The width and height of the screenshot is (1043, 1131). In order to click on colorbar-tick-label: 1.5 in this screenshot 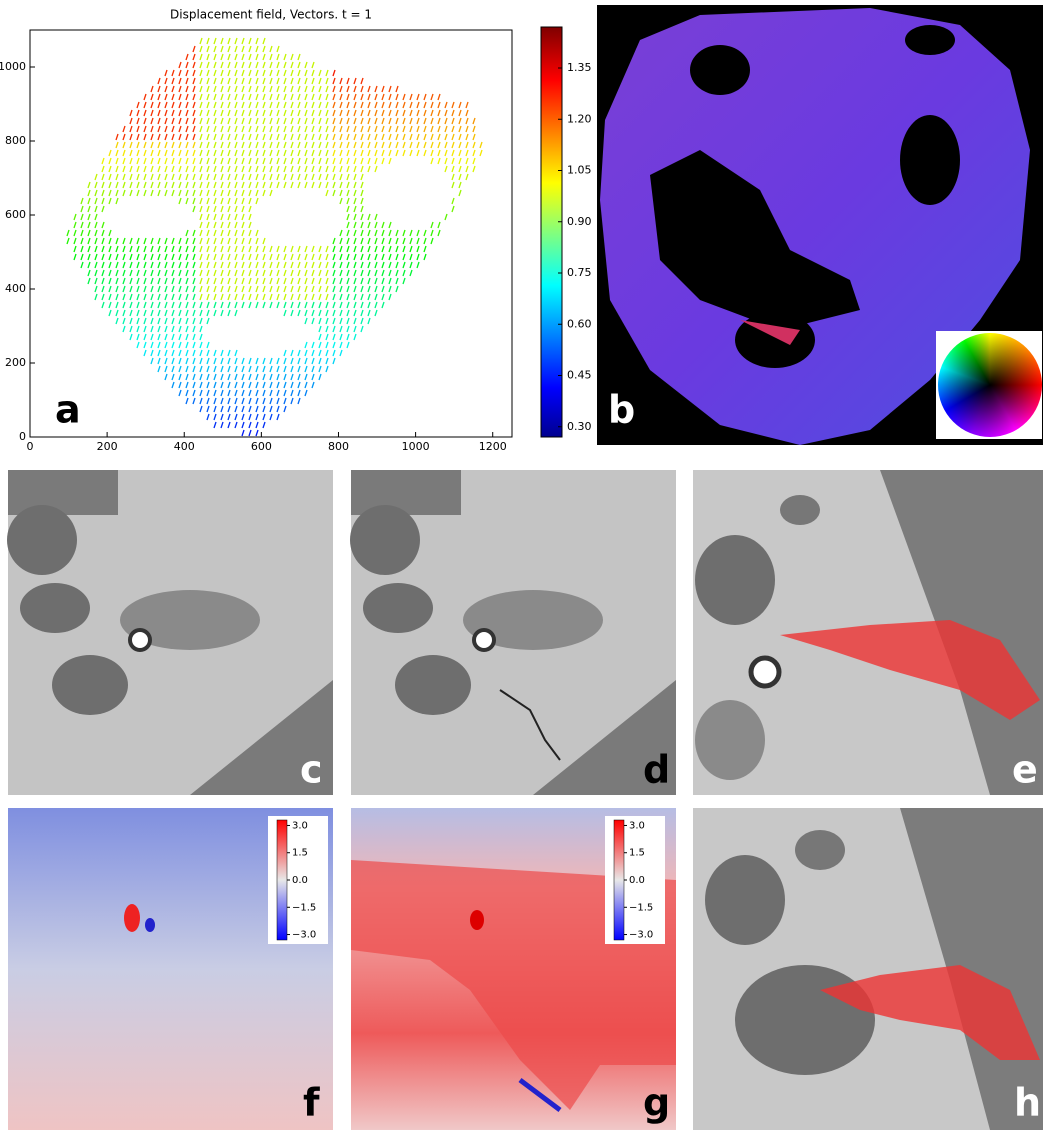, I will do `click(300, 853)`.